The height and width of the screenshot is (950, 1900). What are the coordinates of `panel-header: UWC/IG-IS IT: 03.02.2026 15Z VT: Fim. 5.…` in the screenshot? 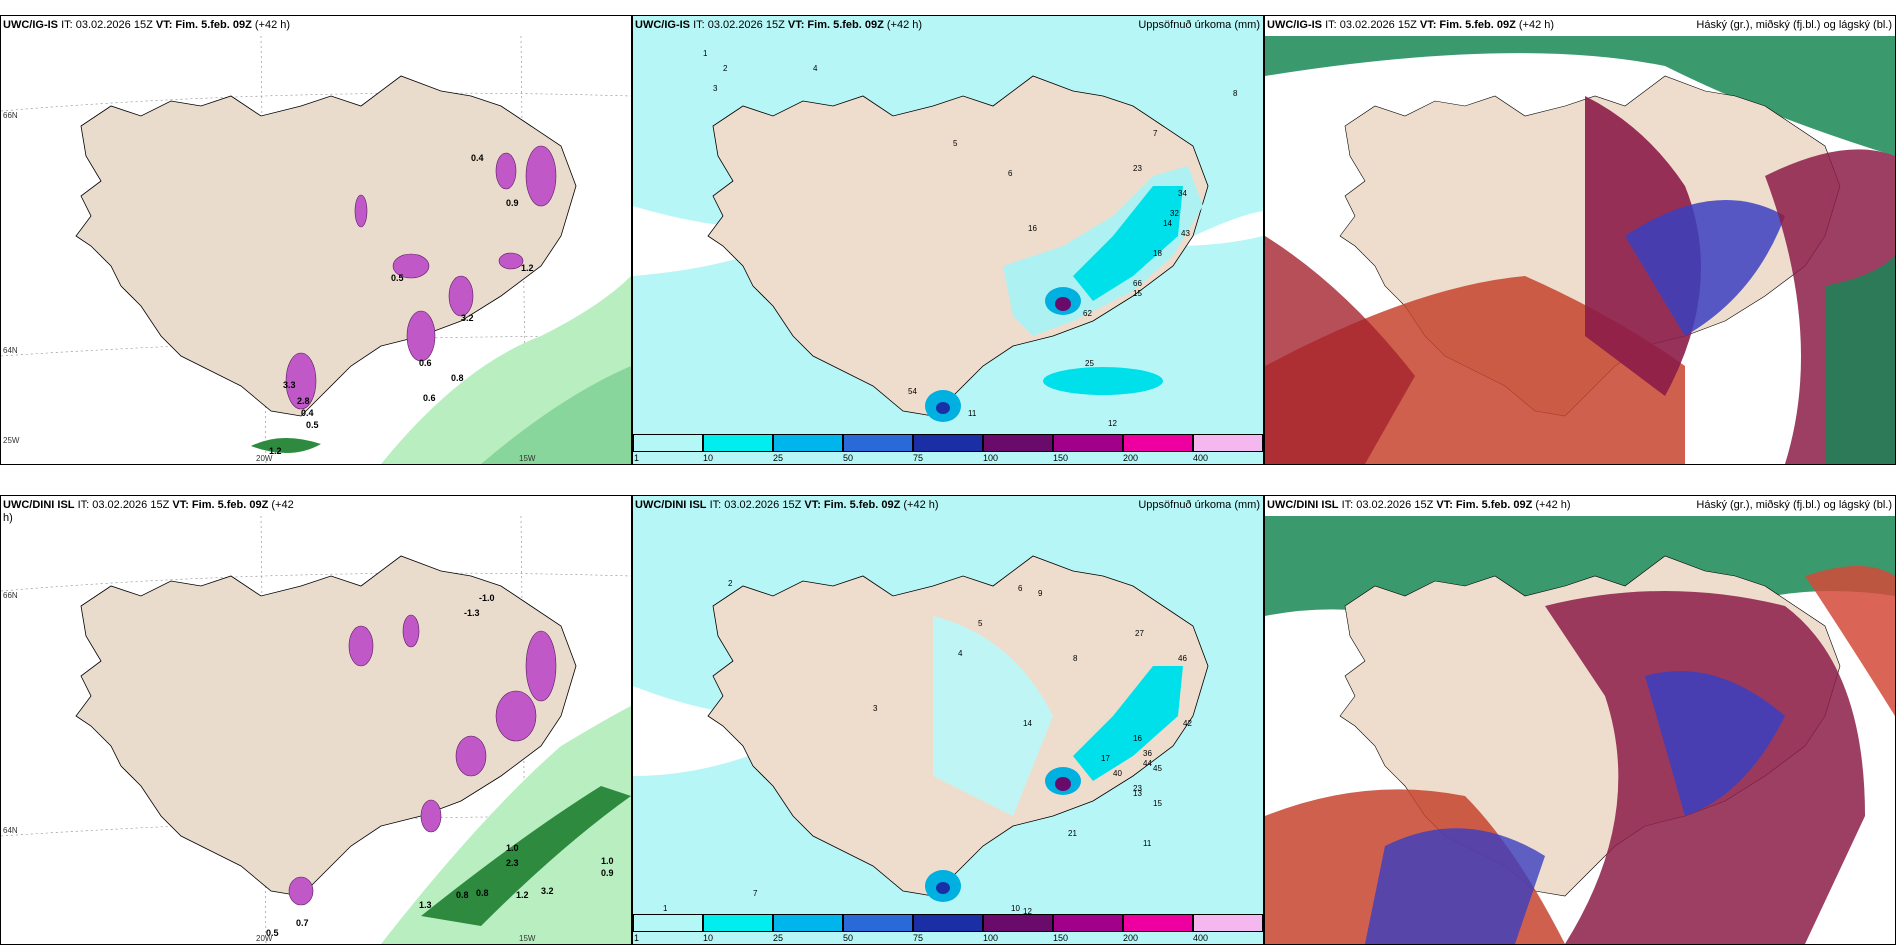 It's located at (1411, 25).